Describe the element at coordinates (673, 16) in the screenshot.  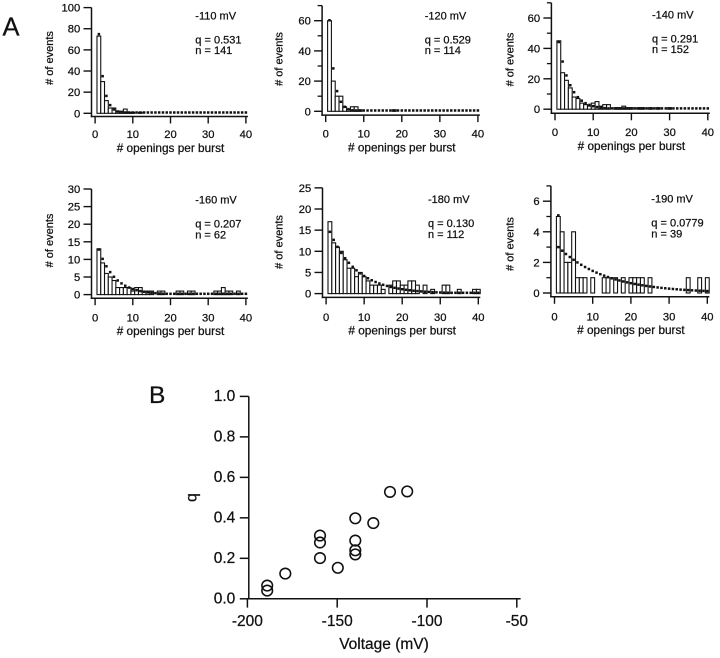
I see `svg-text: -140 mV` at that location.